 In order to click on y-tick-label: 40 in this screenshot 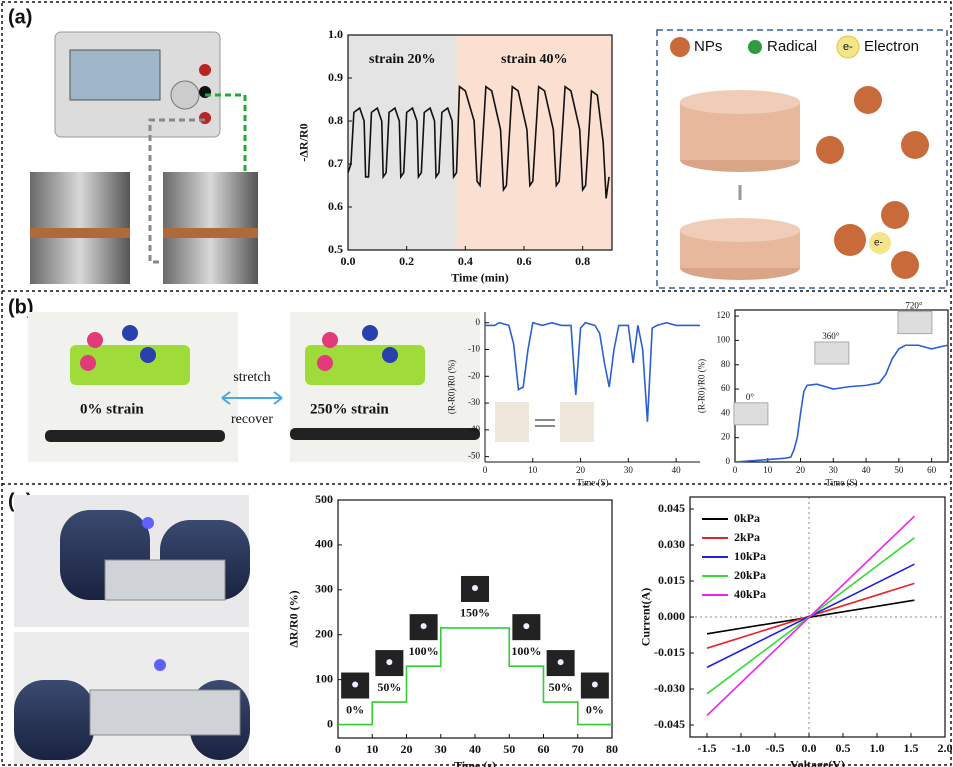, I will do `click(726, 412)`.